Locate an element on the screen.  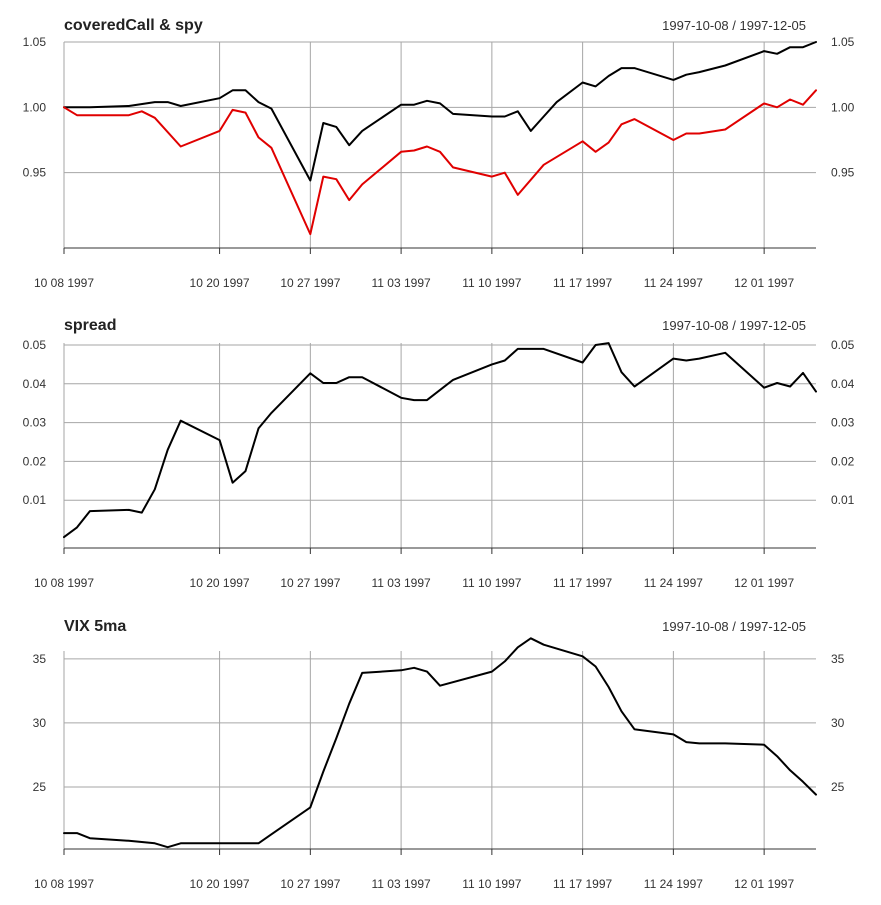
panel-title: VIX 5ma is located at coordinates (95, 626).